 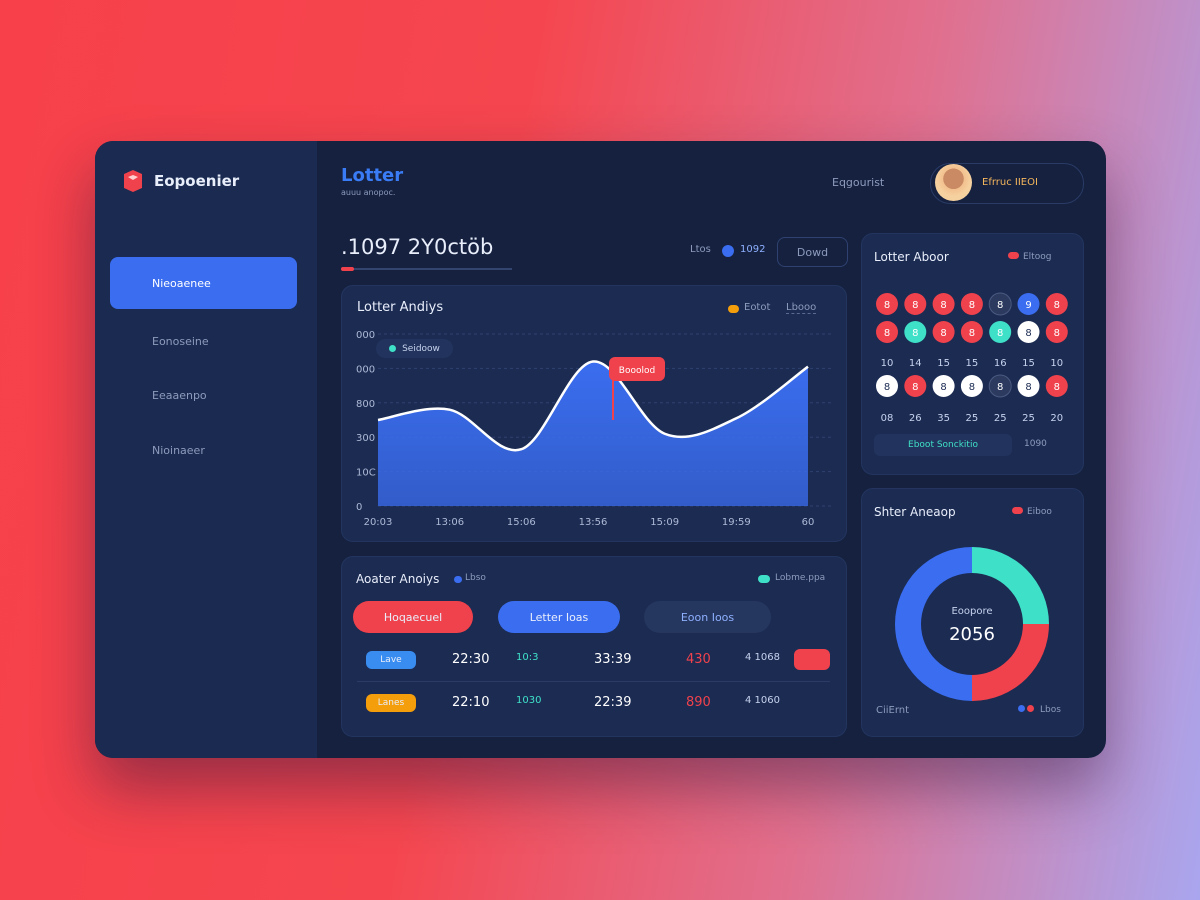 I want to click on table-cell: 22:39, so click(x=613, y=702).